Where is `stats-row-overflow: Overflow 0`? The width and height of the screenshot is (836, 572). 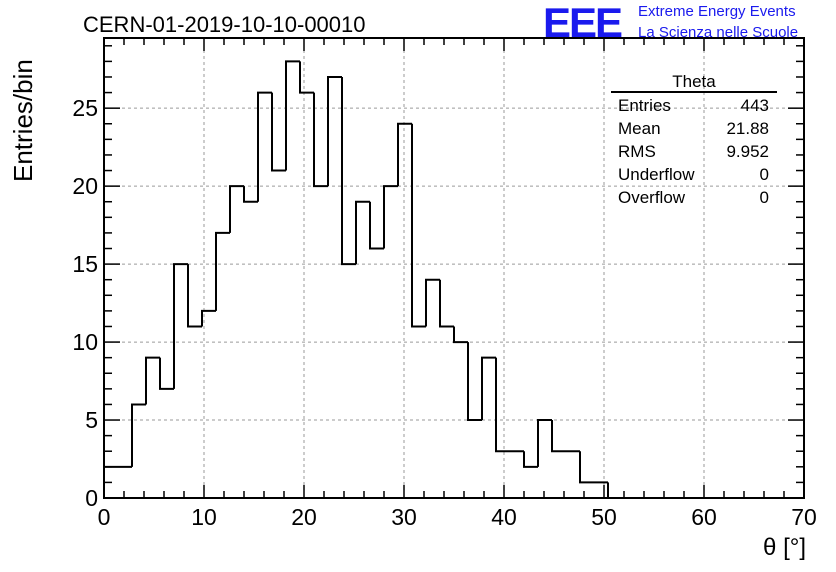
stats-row-overflow: Overflow 0 is located at coordinates (694, 197).